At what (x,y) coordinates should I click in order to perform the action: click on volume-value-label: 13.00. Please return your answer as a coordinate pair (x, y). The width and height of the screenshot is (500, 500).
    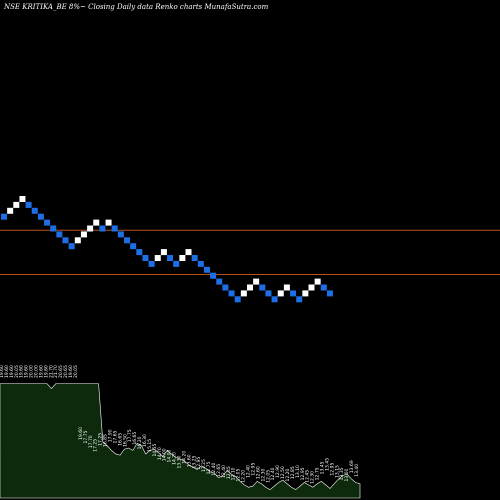
    Looking at the image, I should click on (347, 475).